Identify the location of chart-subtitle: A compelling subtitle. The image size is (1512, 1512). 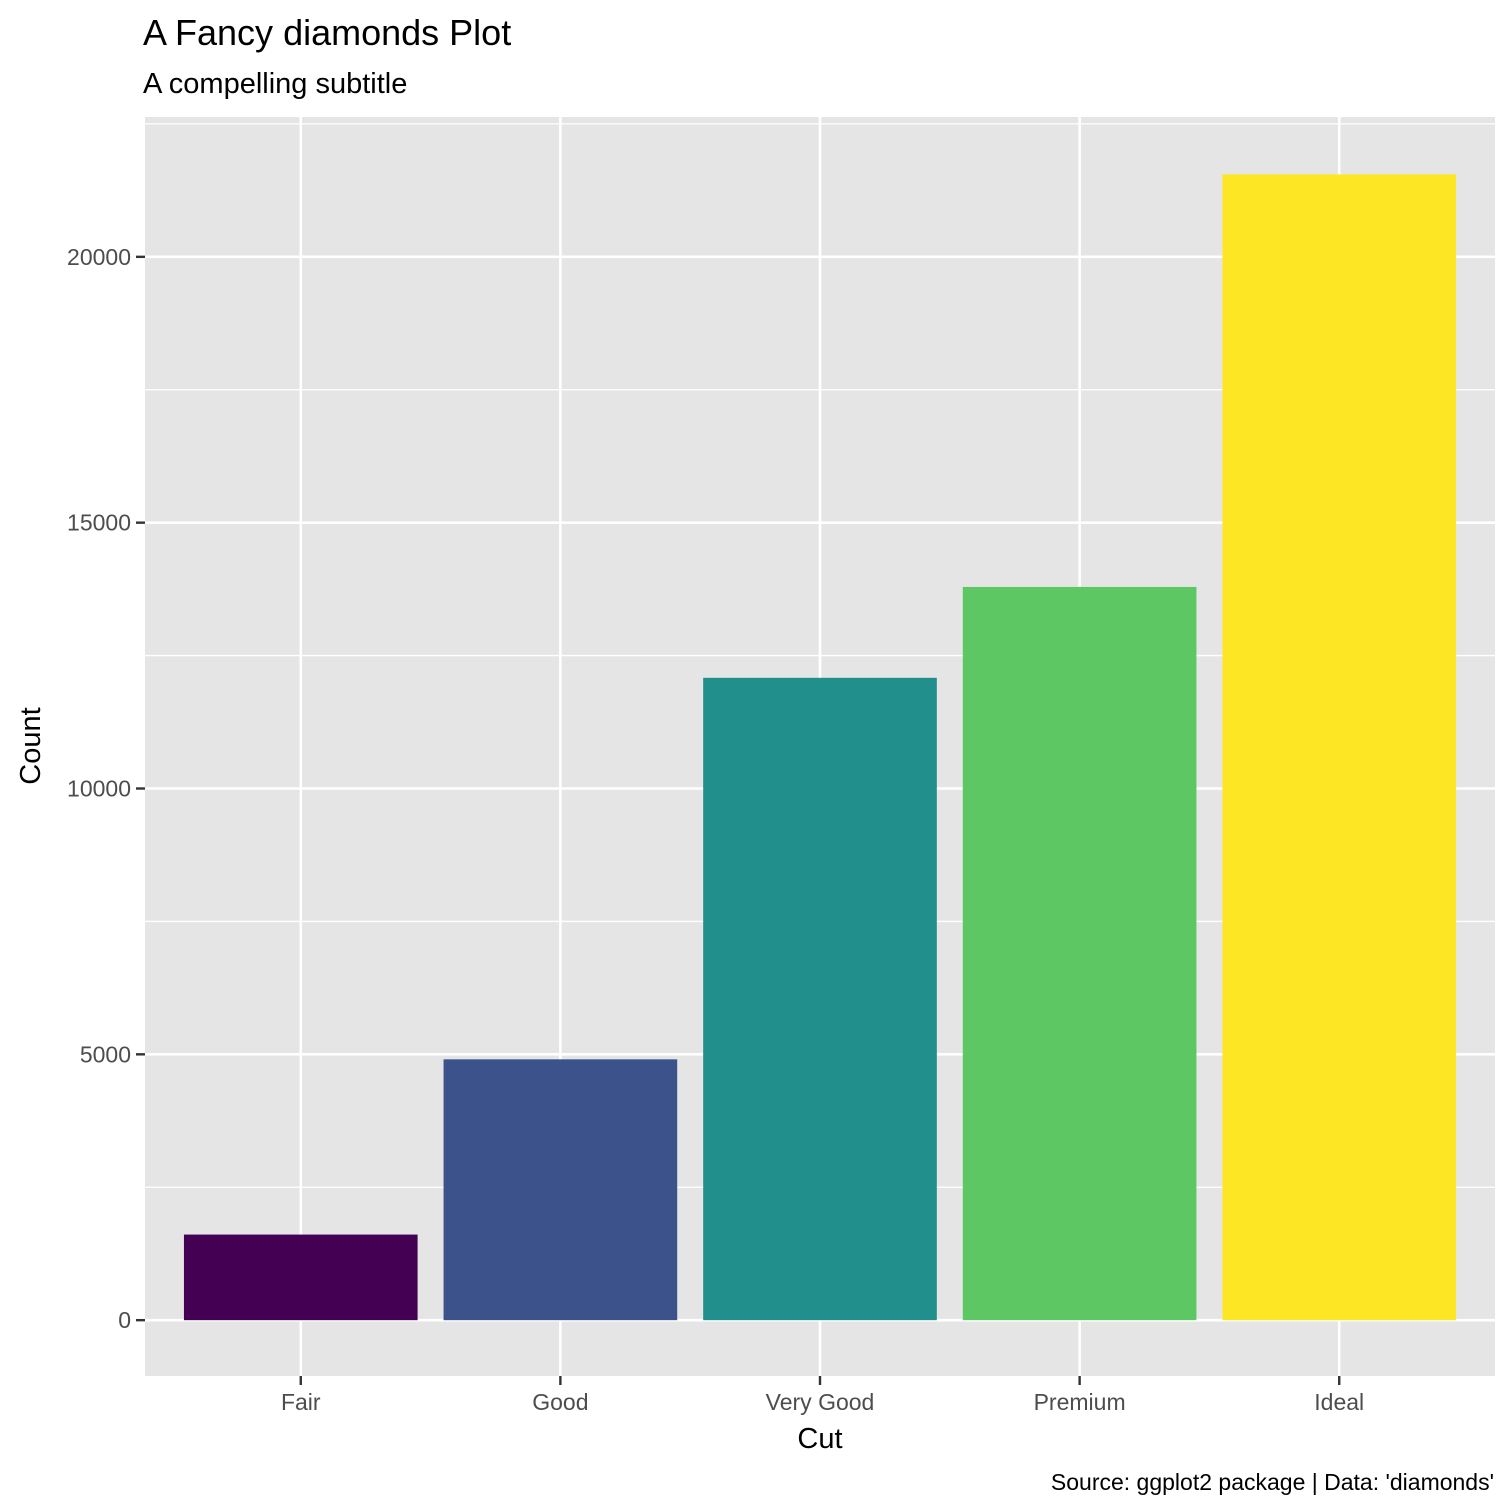
(275, 84).